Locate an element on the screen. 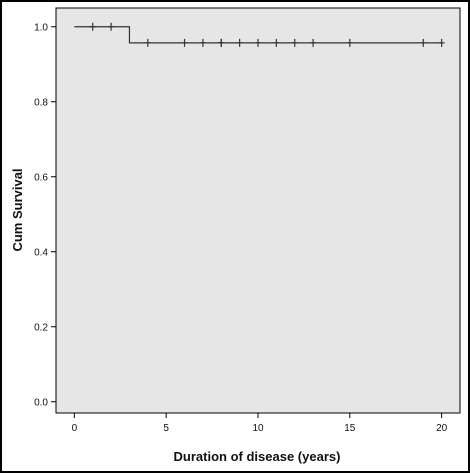  x-tick-label: 20 is located at coordinates (442, 428).